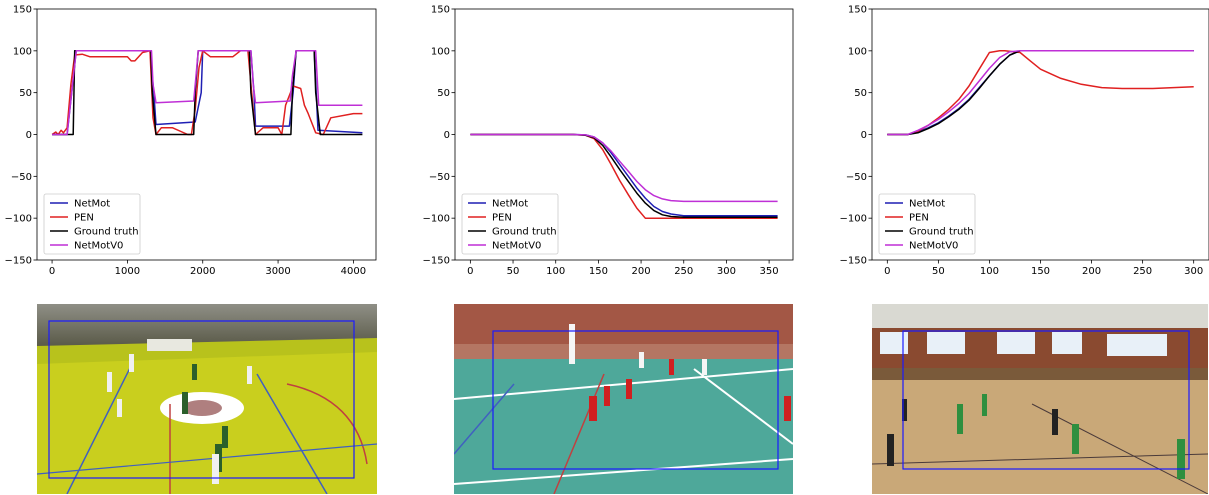 This screenshot has height=495, width=1209. I want to click on x-tick-label: 2000, so click(202, 271).